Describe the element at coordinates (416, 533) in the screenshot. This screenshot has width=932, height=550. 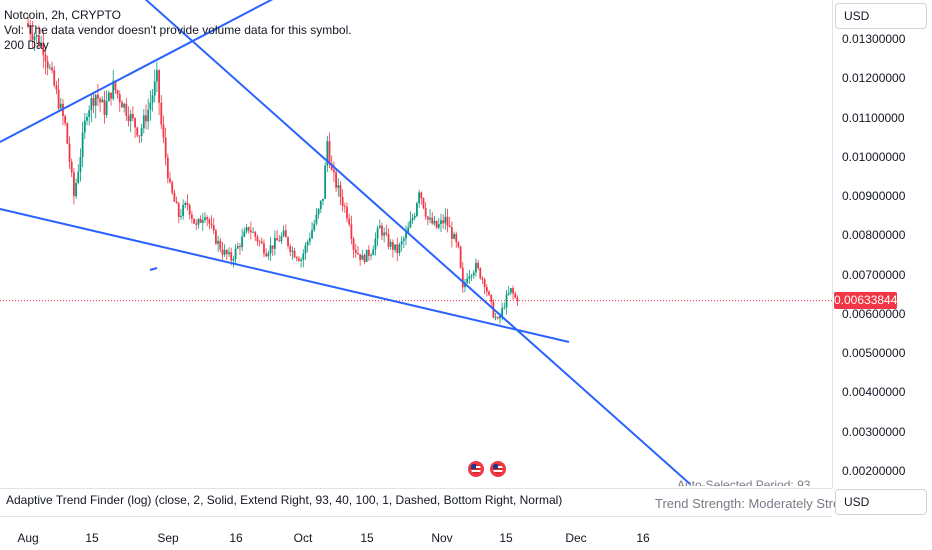
I see `time-axis` at that location.